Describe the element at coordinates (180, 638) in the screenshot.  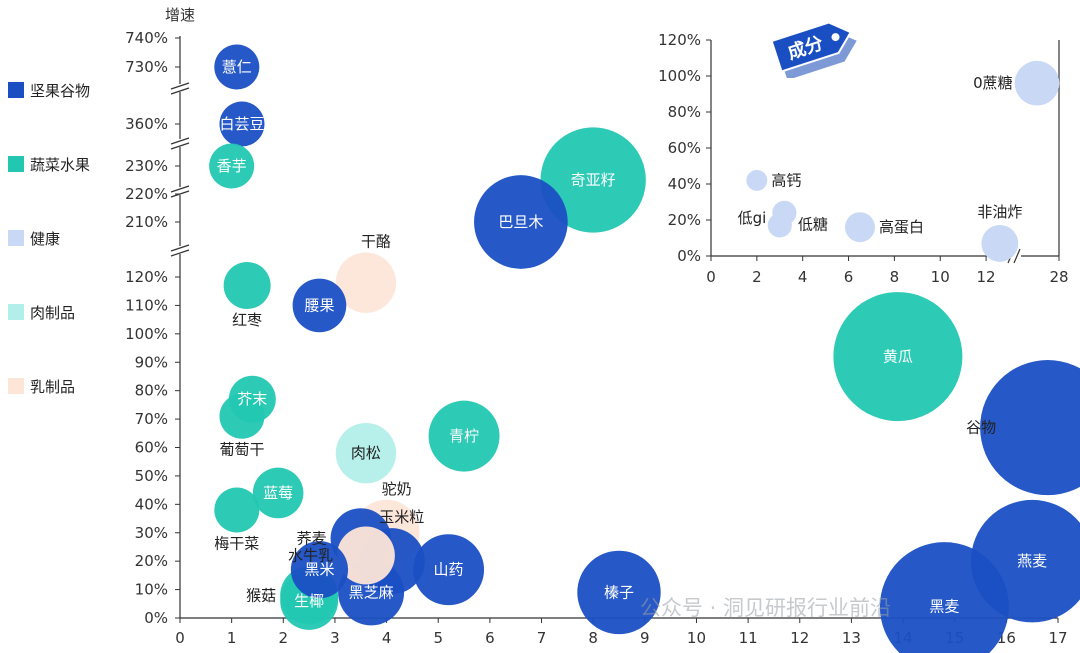
I see `x-tick-label: 0` at that location.